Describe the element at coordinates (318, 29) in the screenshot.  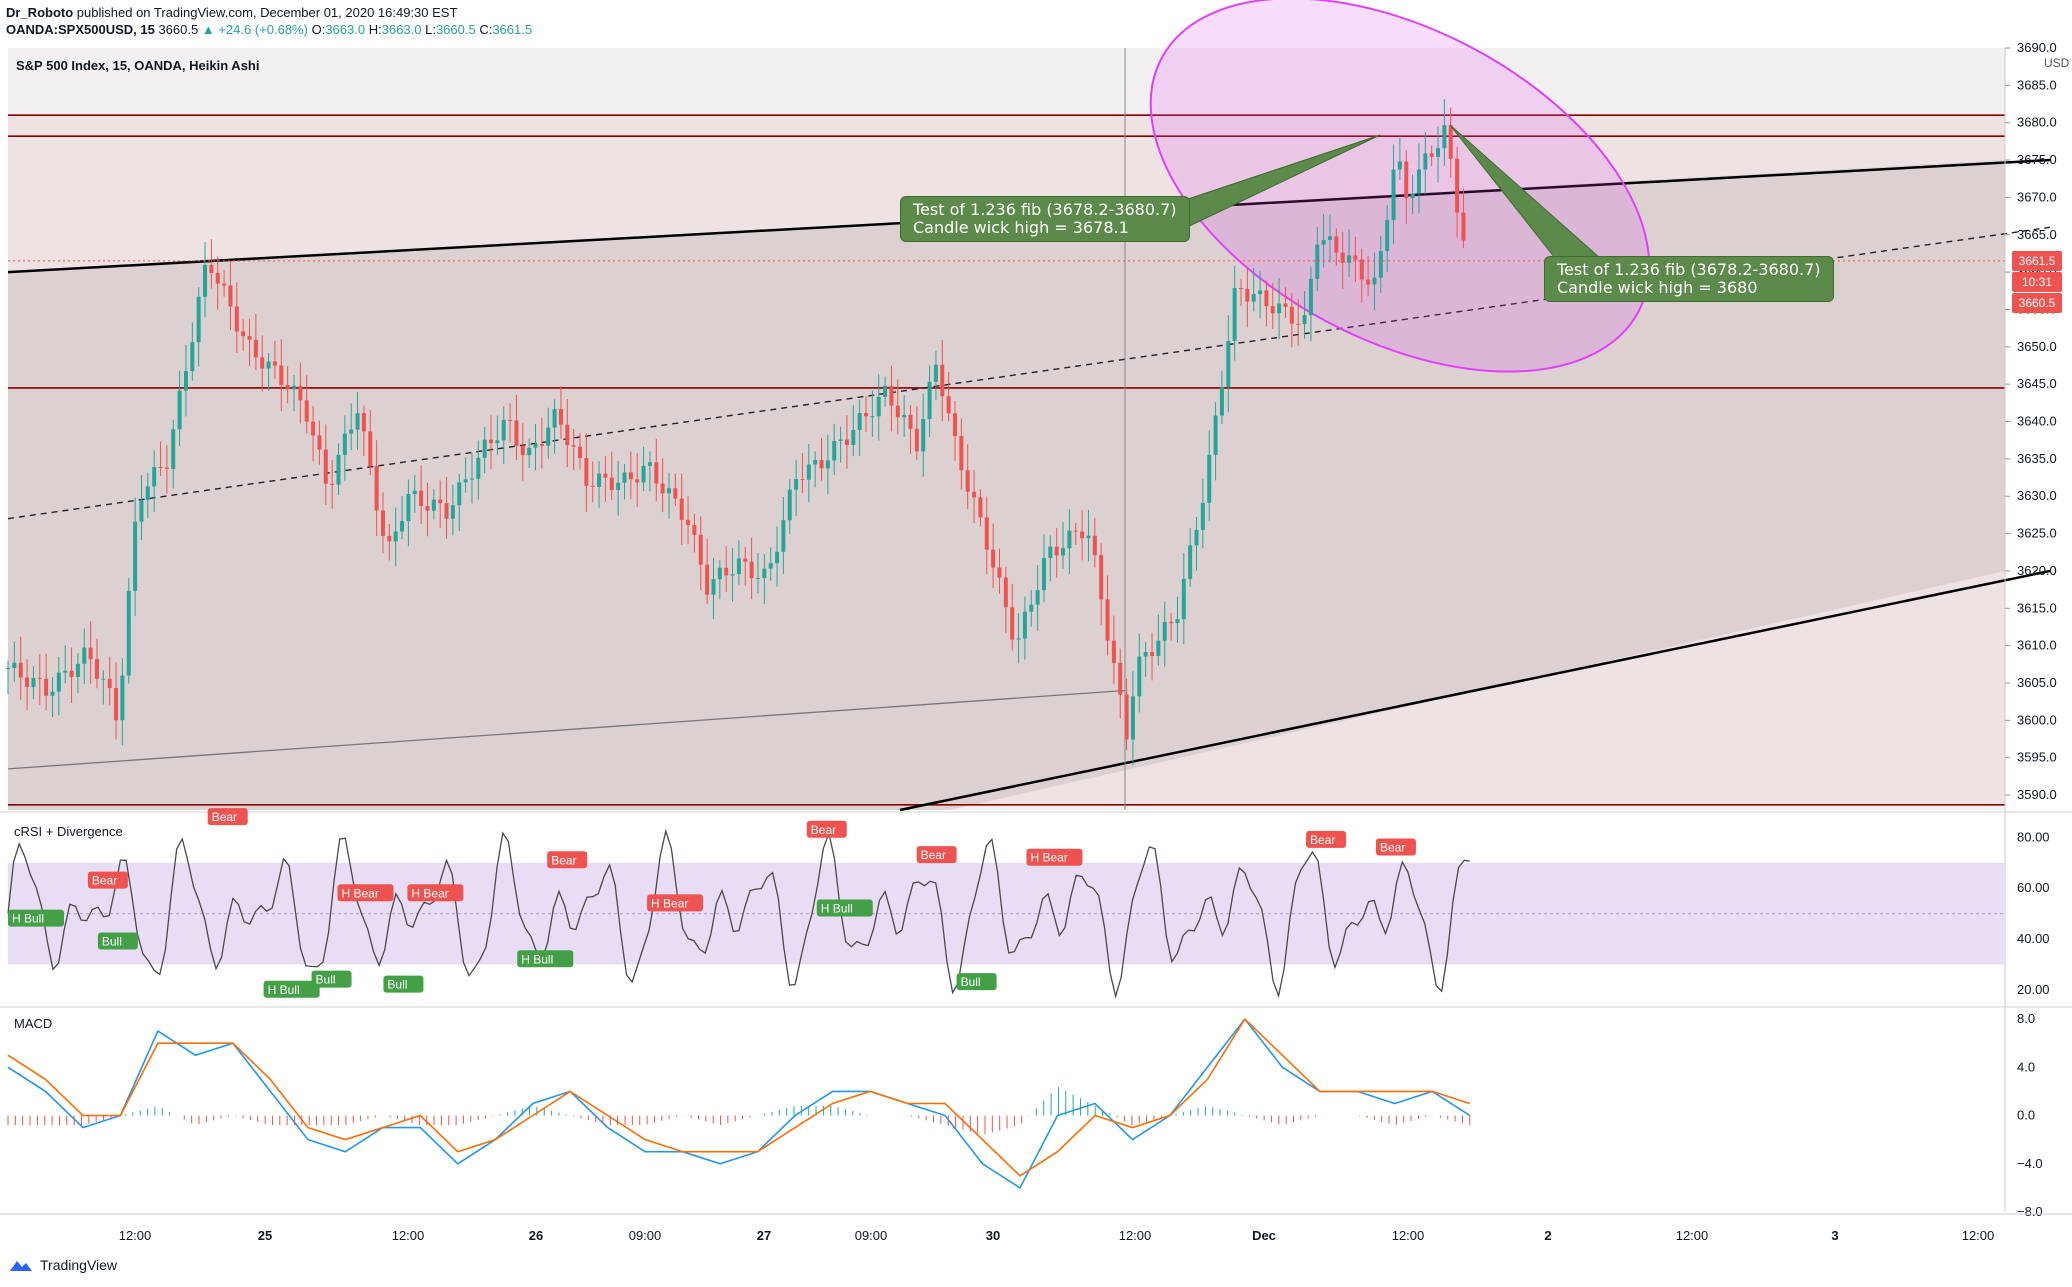
I see `open-label: O:` at that location.